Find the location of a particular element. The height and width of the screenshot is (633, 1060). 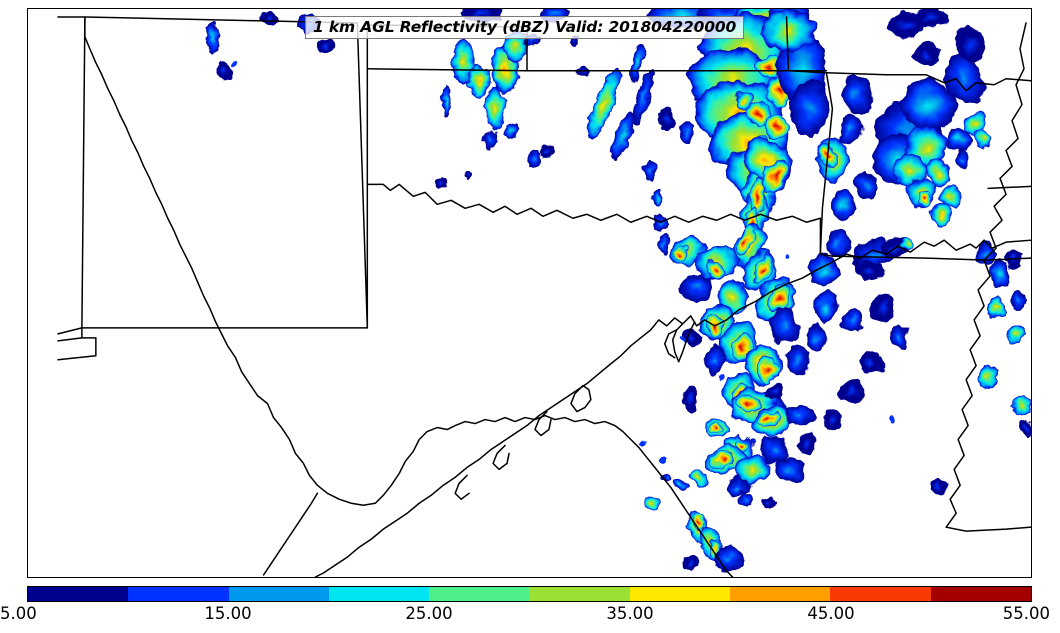

echo-group-coastal-bend is located at coordinates (728, 533).